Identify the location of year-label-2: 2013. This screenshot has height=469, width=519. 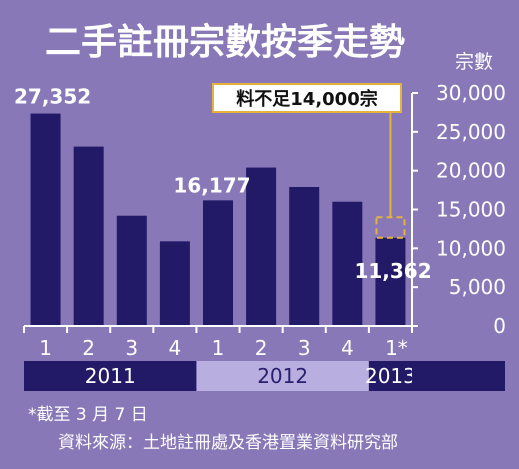
(390, 376).